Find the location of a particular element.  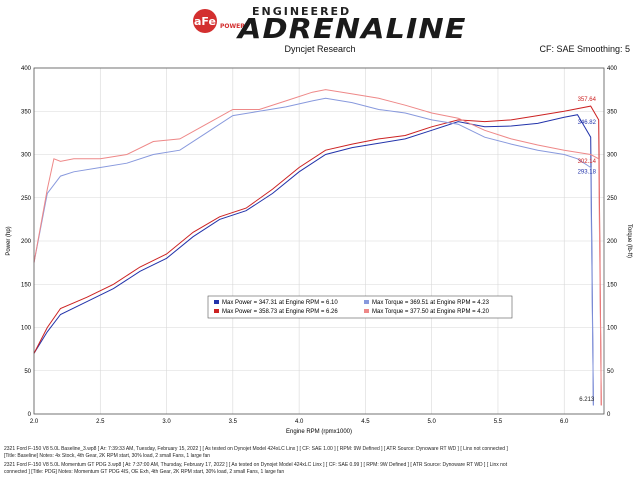

brand-main-text: ADRENALINE is located at coordinates (352, 28).